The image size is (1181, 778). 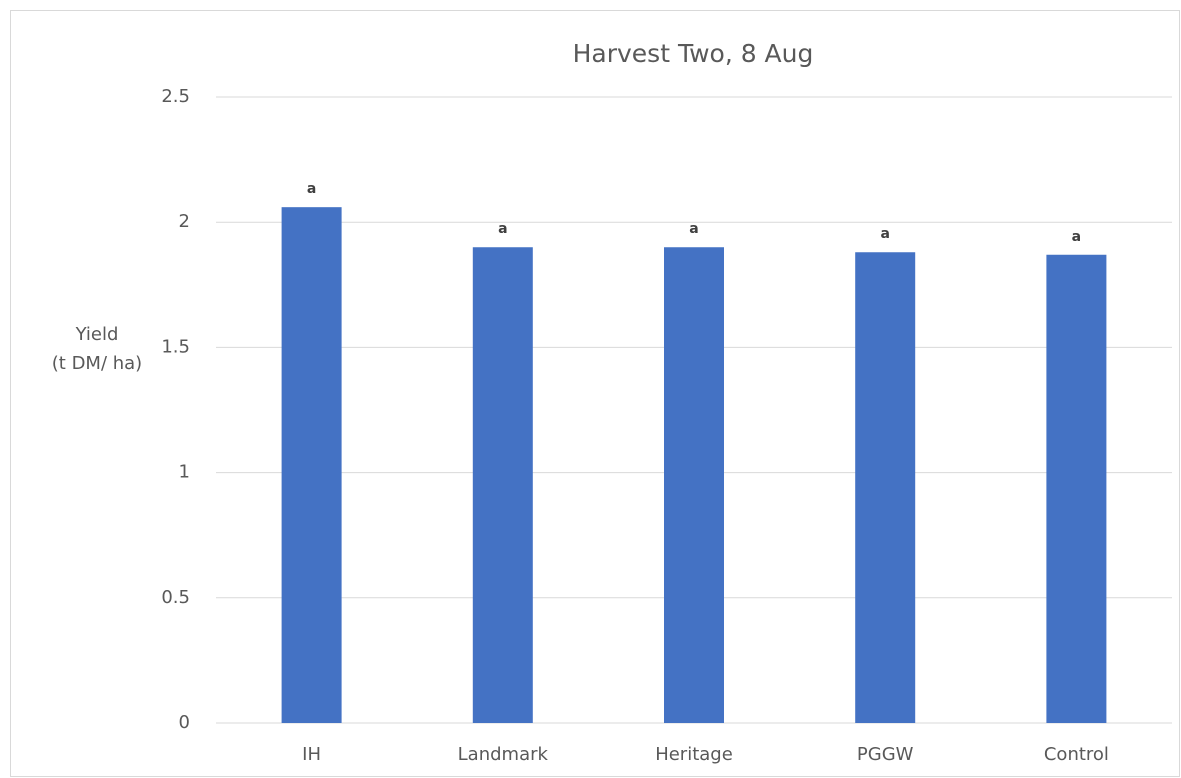 What do you see at coordinates (503, 754) in the screenshot?
I see `x-tick-label: Landmark` at bounding box center [503, 754].